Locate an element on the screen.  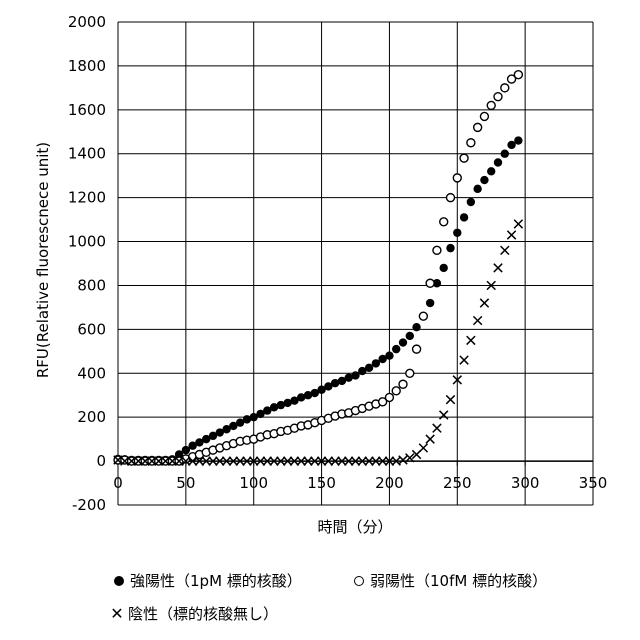
y-tick-label: 600 is located at coordinates (91, 329).